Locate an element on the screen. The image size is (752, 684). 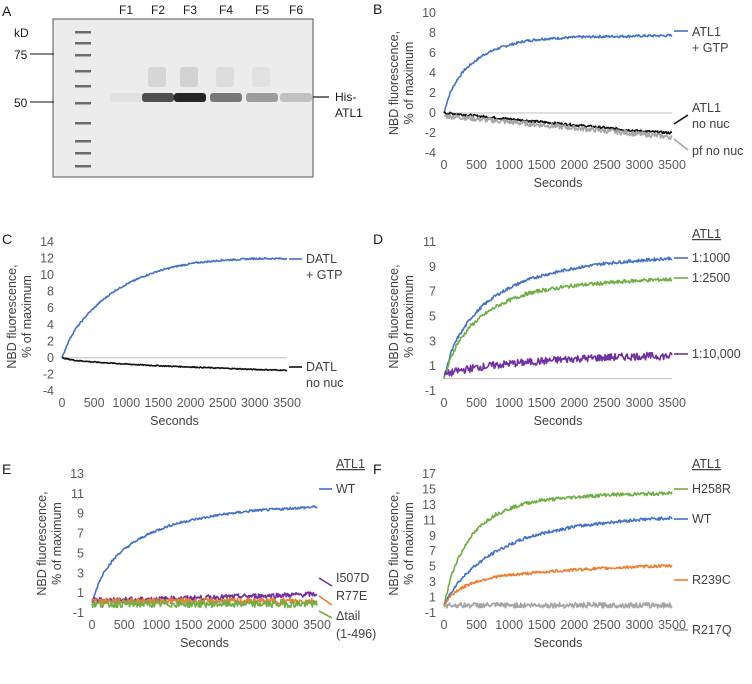
lane-label: F5 is located at coordinates (262, 10).